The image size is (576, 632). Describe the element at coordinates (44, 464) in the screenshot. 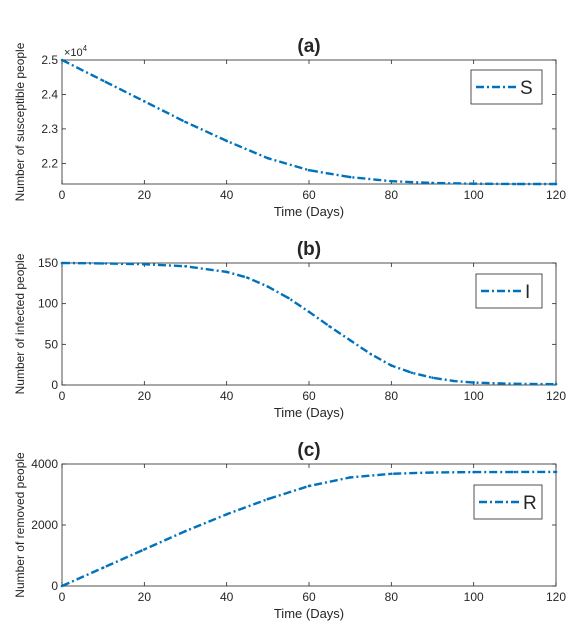

I see `y-tick-label: 4000` at that location.